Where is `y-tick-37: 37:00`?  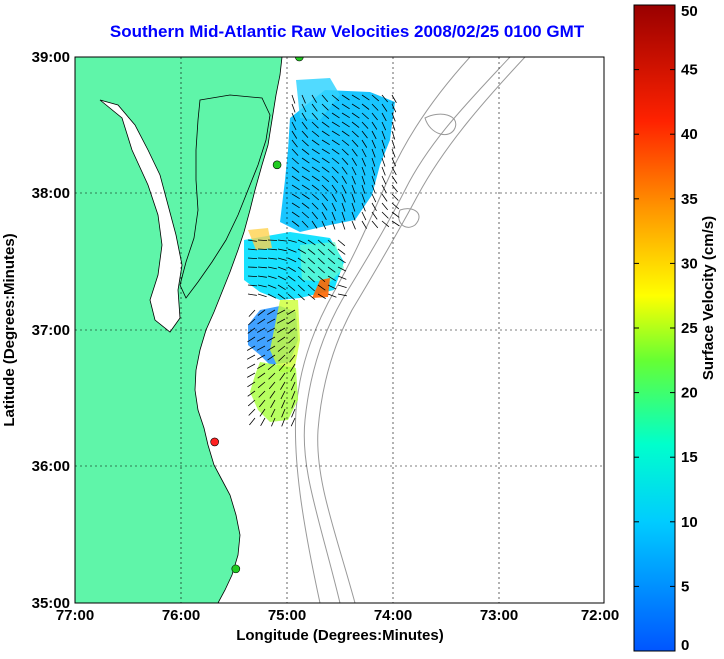
y-tick-37: 37:00 is located at coordinates (51, 330).